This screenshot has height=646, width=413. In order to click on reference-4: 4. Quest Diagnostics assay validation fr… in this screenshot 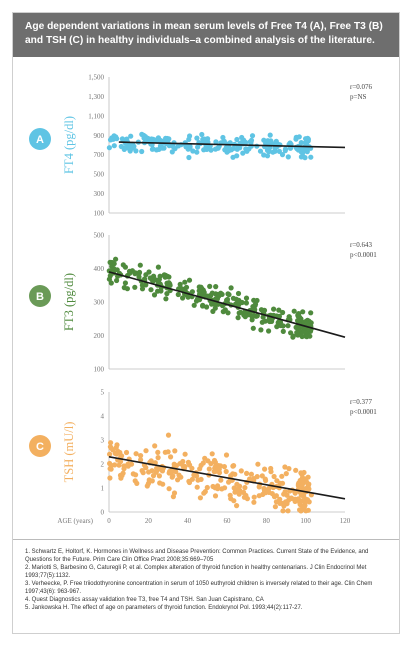, I will do `click(144, 600)`.